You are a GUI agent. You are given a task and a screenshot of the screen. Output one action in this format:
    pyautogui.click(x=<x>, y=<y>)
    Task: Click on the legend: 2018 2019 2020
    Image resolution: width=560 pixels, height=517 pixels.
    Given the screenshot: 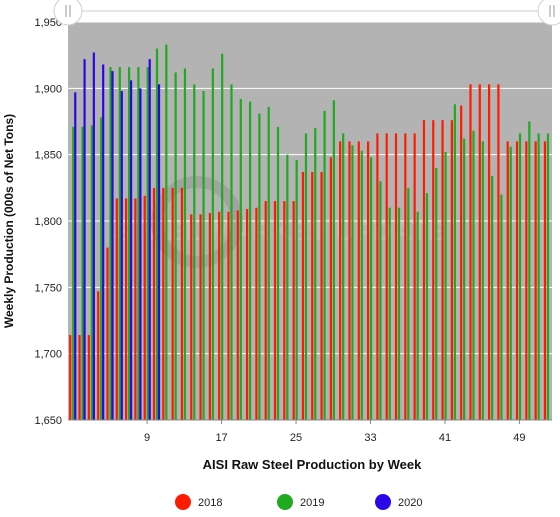 What is the action you would take?
    pyautogui.click(x=298, y=502)
    